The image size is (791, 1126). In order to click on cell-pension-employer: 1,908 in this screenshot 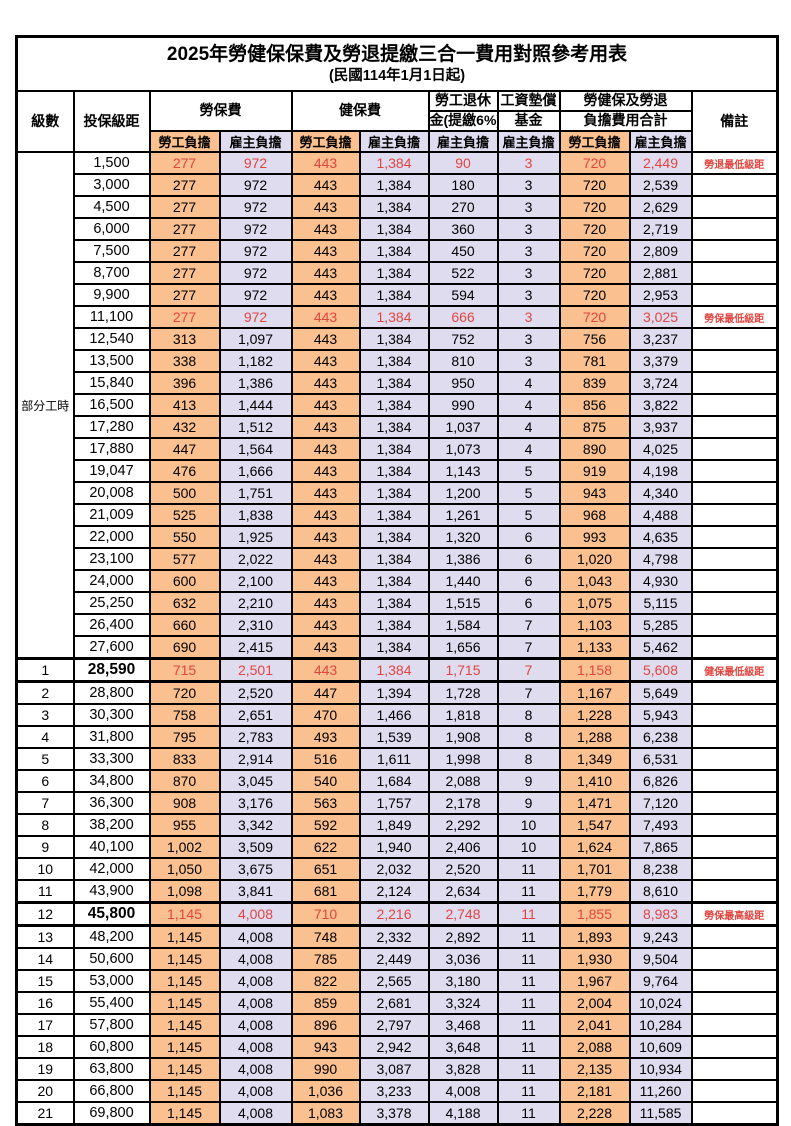, I will do `click(463, 737)`.